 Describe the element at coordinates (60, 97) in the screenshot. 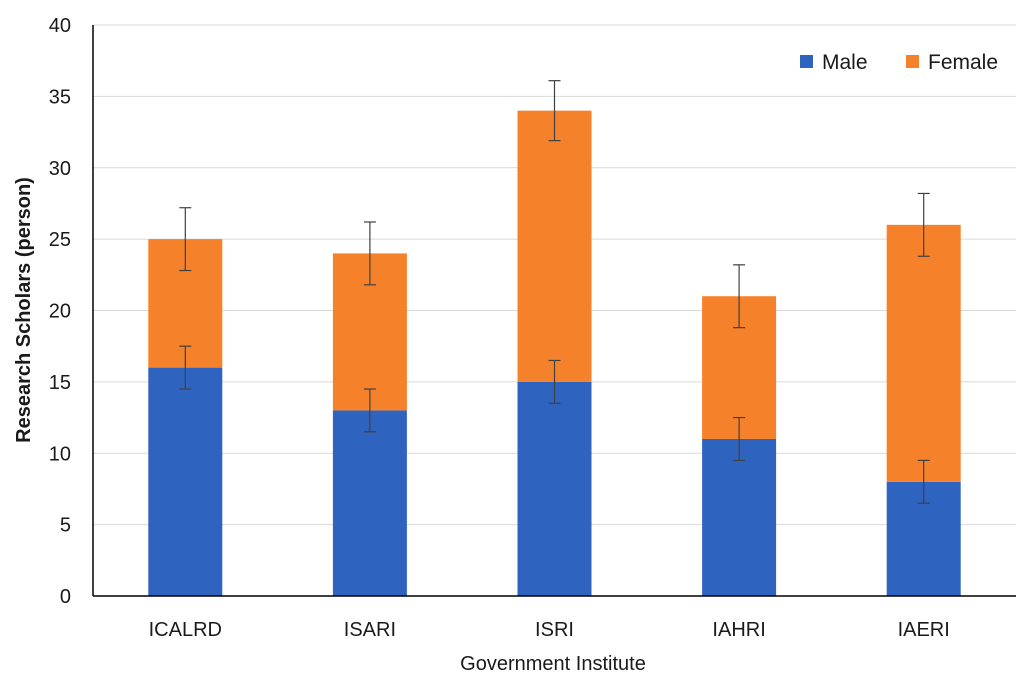

I see `y-tick-label: 35` at that location.